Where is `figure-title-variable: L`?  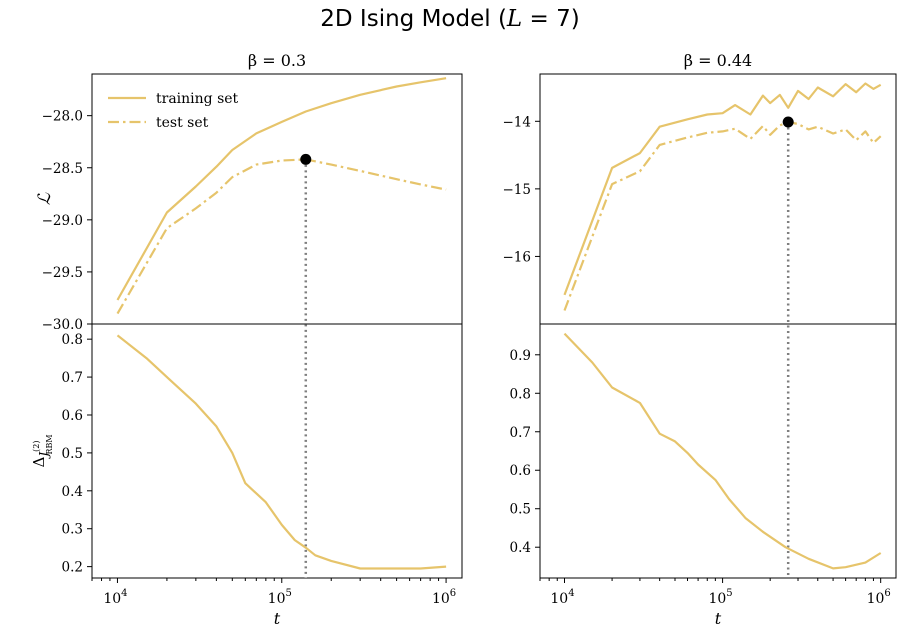 figure-title-variable: L is located at coordinates (514, 19).